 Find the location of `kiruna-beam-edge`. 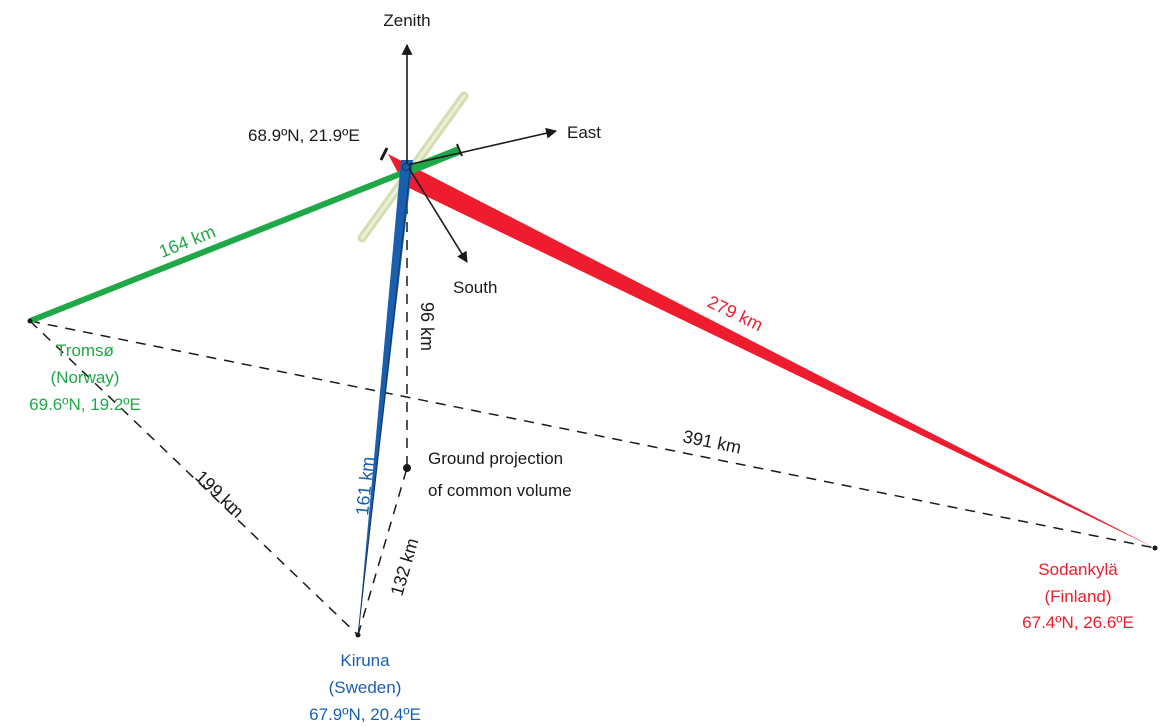

kiruna-beam-edge is located at coordinates (384, 398).